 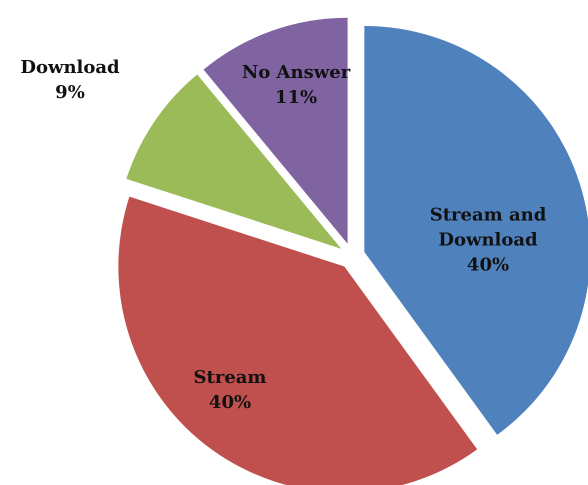 What do you see at coordinates (296, 72) in the screenshot?
I see `category-label: No Answer` at bounding box center [296, 72].